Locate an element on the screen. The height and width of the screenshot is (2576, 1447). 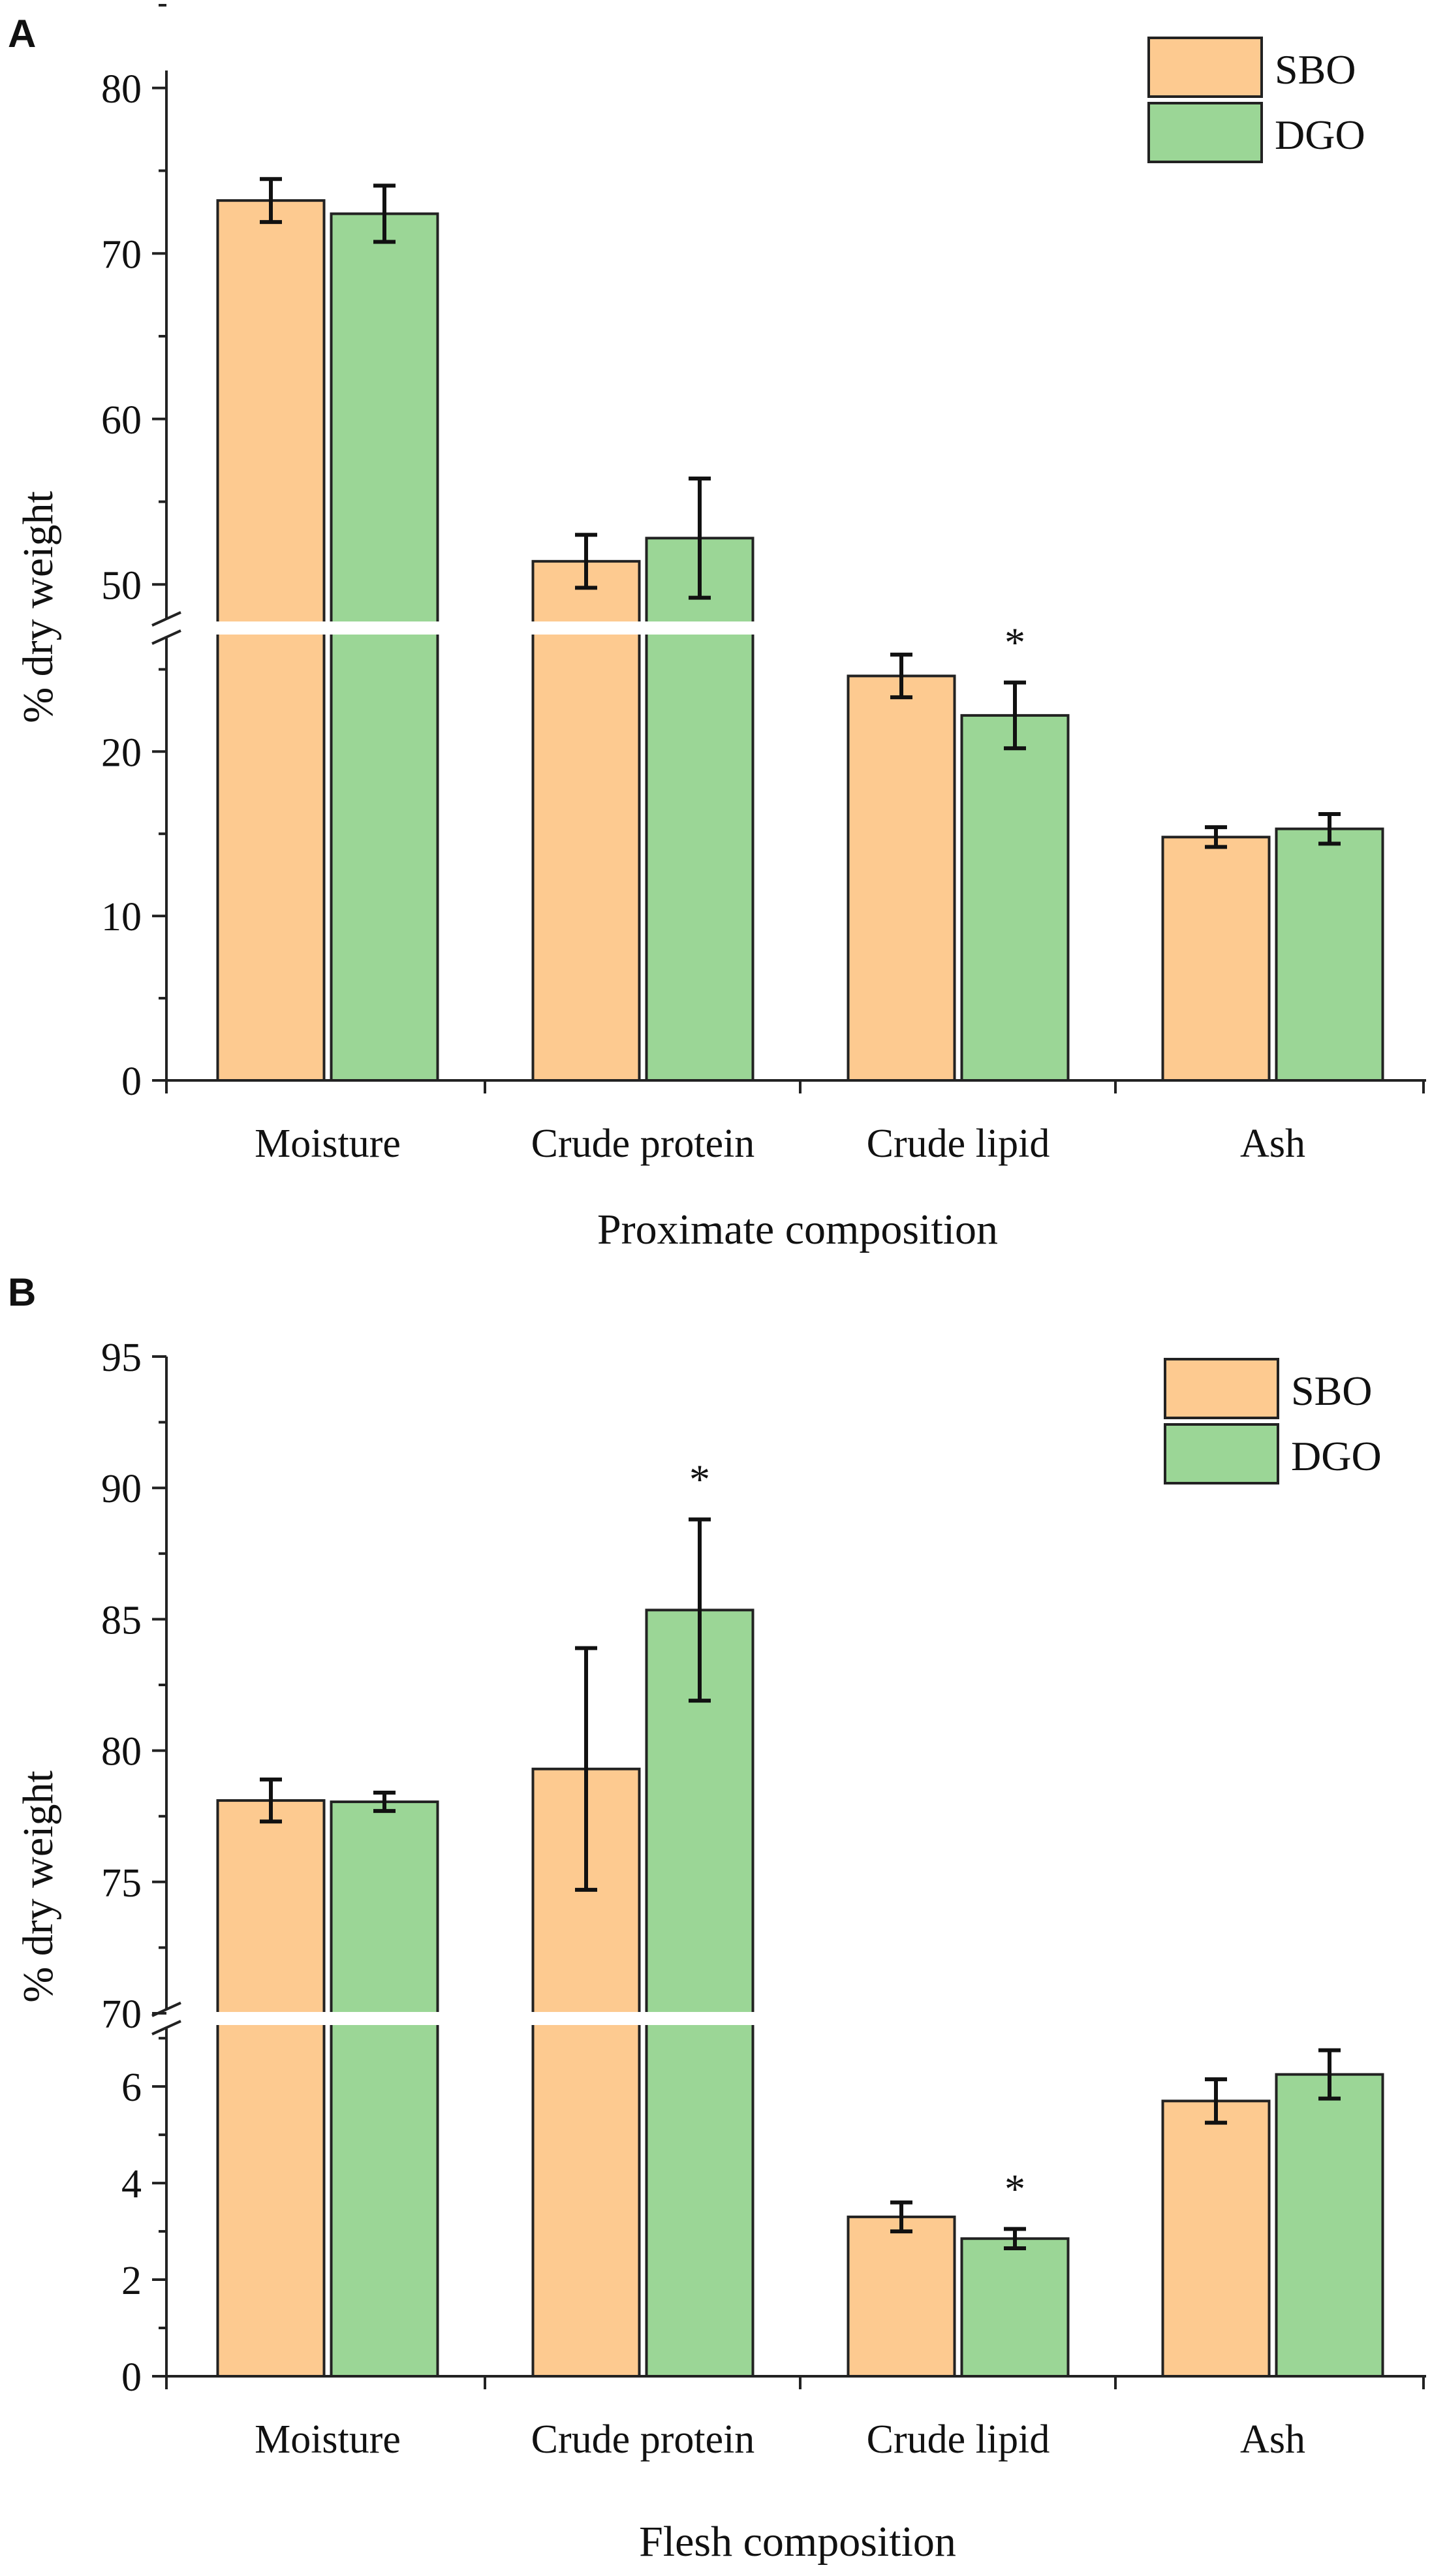
significance-group: ** is located at coordinates (857, 1834).